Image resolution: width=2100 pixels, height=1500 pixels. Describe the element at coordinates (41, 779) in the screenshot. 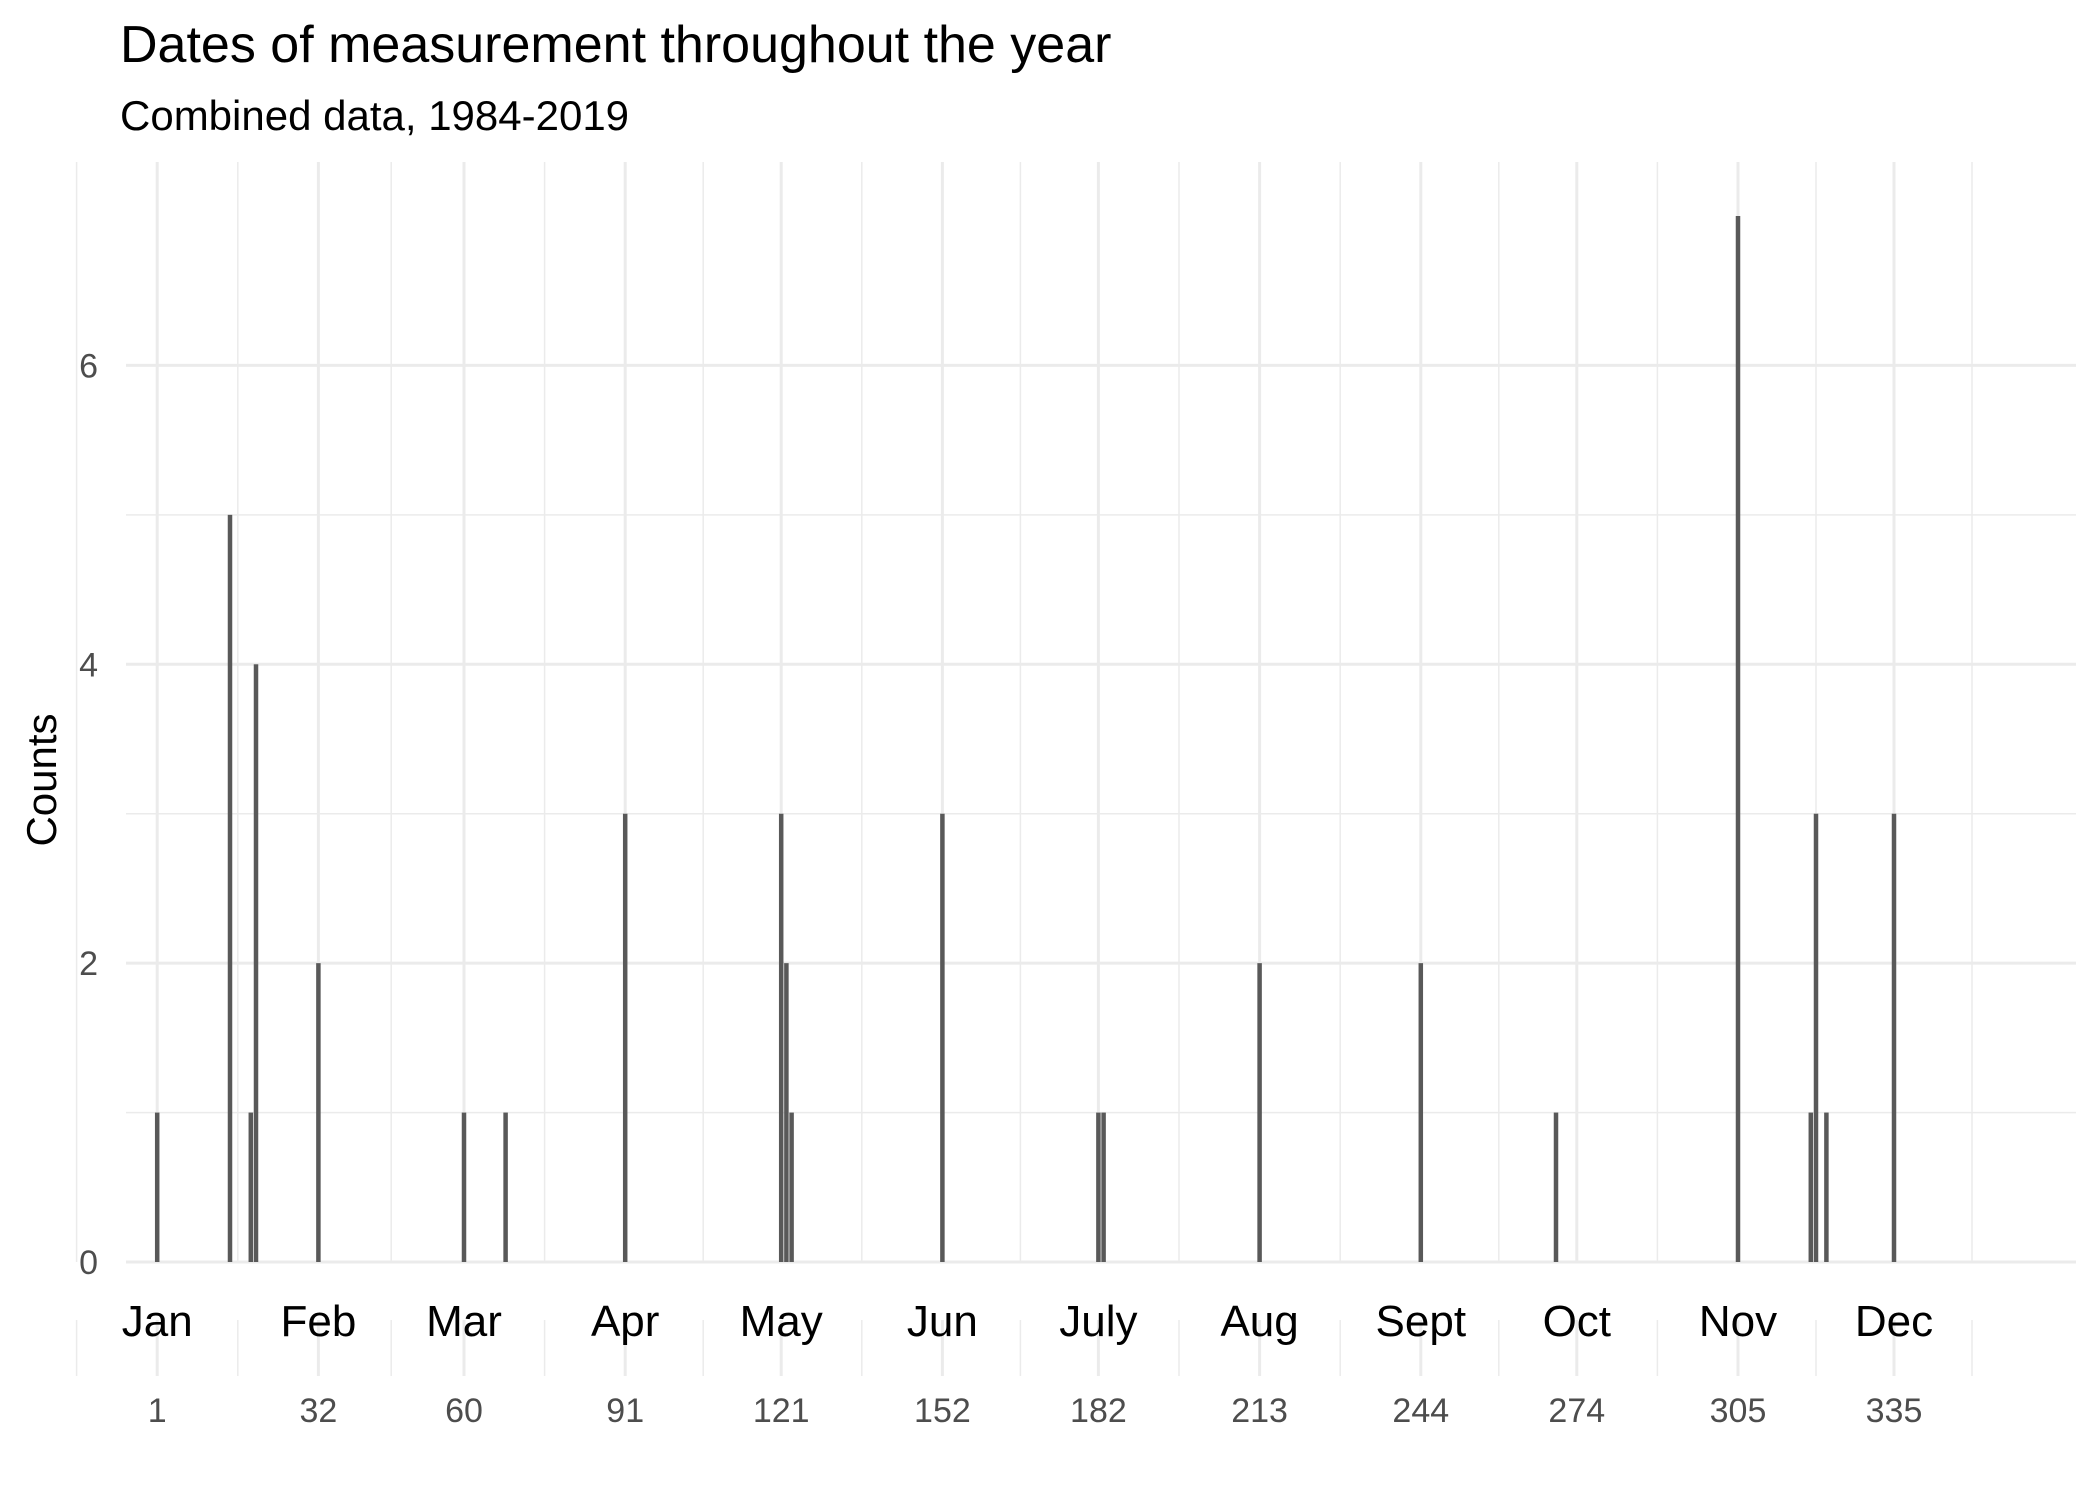

I see `y-axis-label: Counts` at that location.